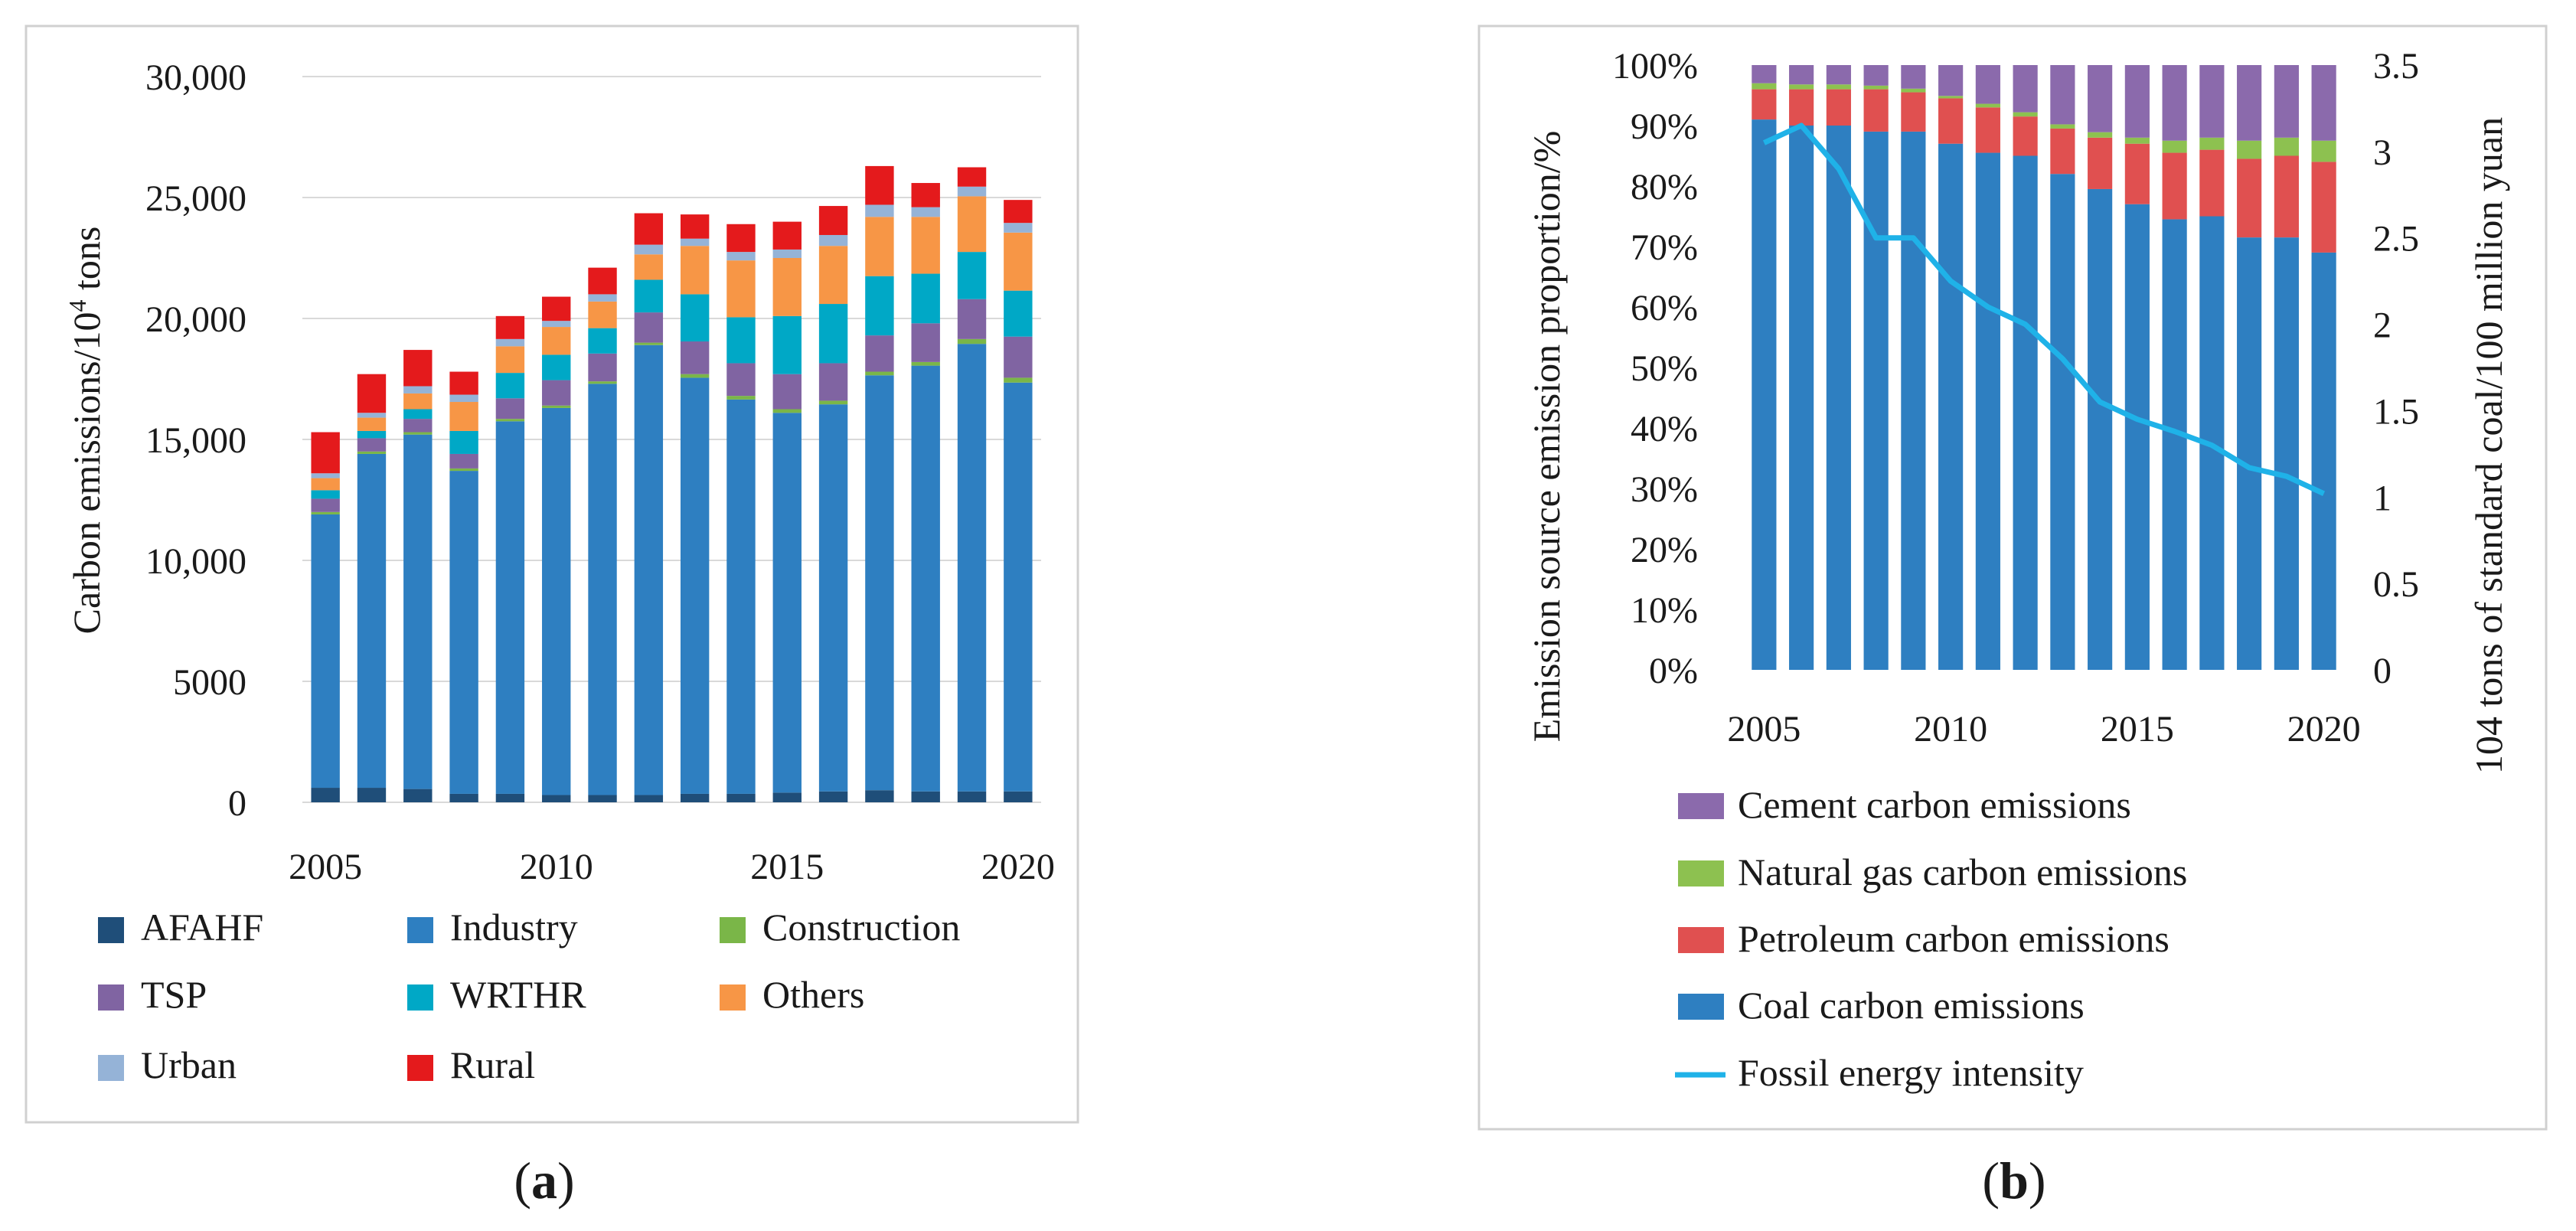 This screenshot has width=2576, height=1231. I want to click on chart-a-x-tick-label: 2005, so click(325, 867).